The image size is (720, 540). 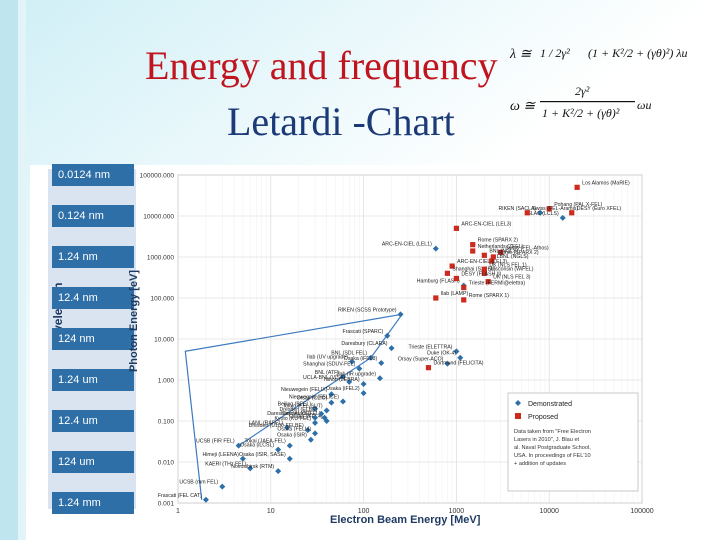 What do you see at coordinates (292, 436) in the screenshot?
I see `point-label: Osaka (iSIR)` at bounding box center [292, 436].